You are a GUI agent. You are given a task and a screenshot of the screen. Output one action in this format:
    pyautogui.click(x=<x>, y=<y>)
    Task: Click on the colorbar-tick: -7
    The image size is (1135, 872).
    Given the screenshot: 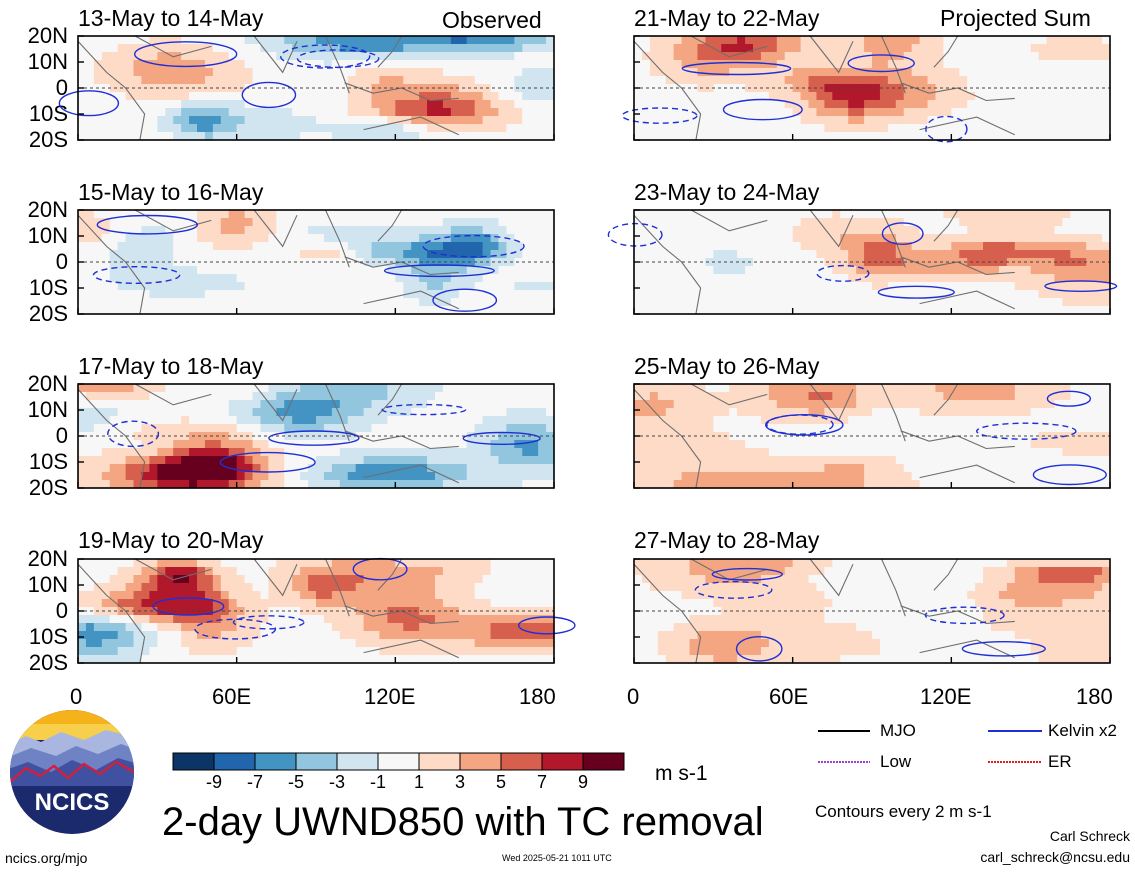 What is the action you would take?
    pyautogui.click(x=254, y=782)
    